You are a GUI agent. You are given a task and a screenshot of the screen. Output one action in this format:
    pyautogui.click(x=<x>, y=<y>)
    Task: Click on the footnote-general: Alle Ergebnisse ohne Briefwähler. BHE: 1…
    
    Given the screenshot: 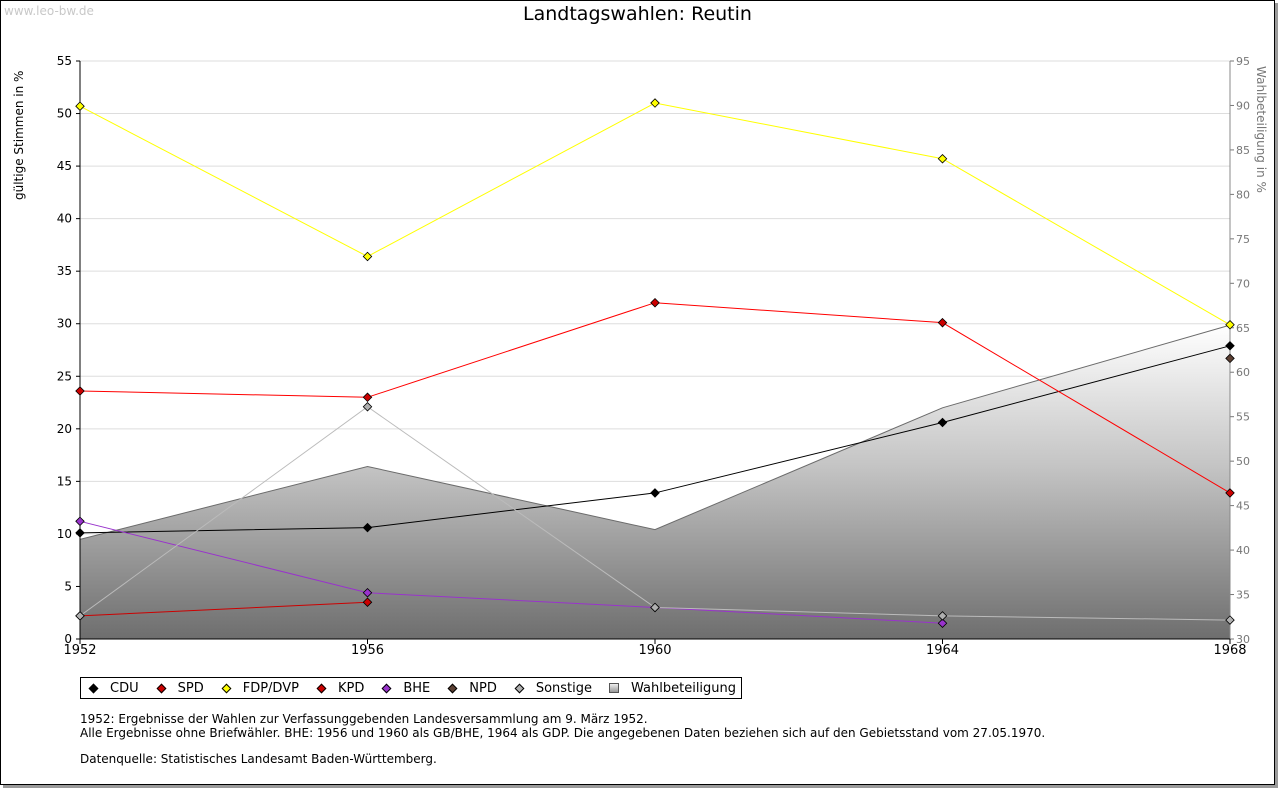 What is the action you would take?
    pyautogui.click(x=563, y=733)
    